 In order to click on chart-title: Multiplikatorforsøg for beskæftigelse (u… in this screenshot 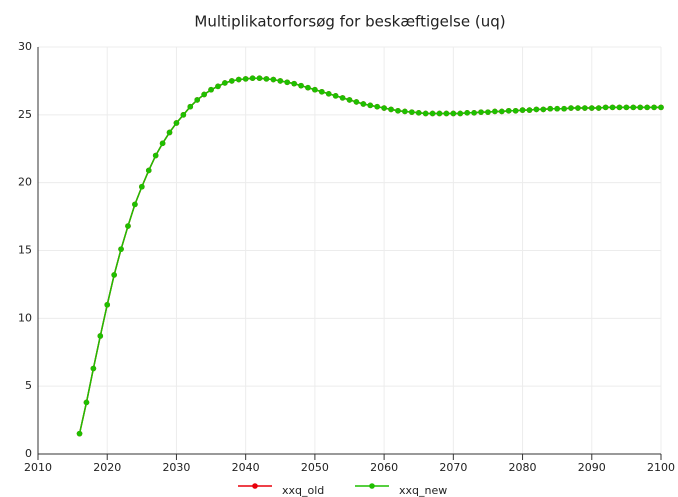, I will do `click(349, 22)`.